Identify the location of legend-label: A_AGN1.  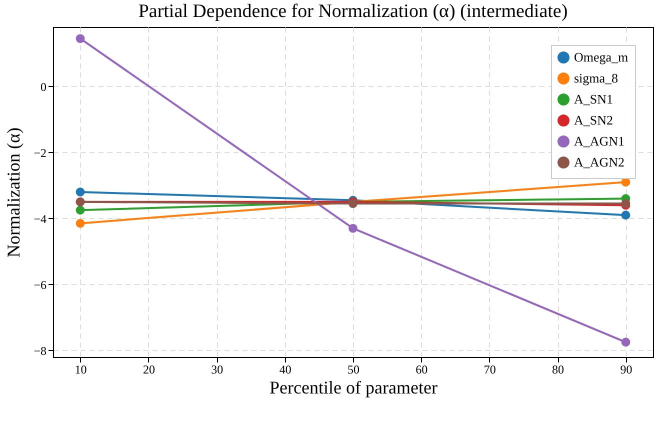
(599, 141).